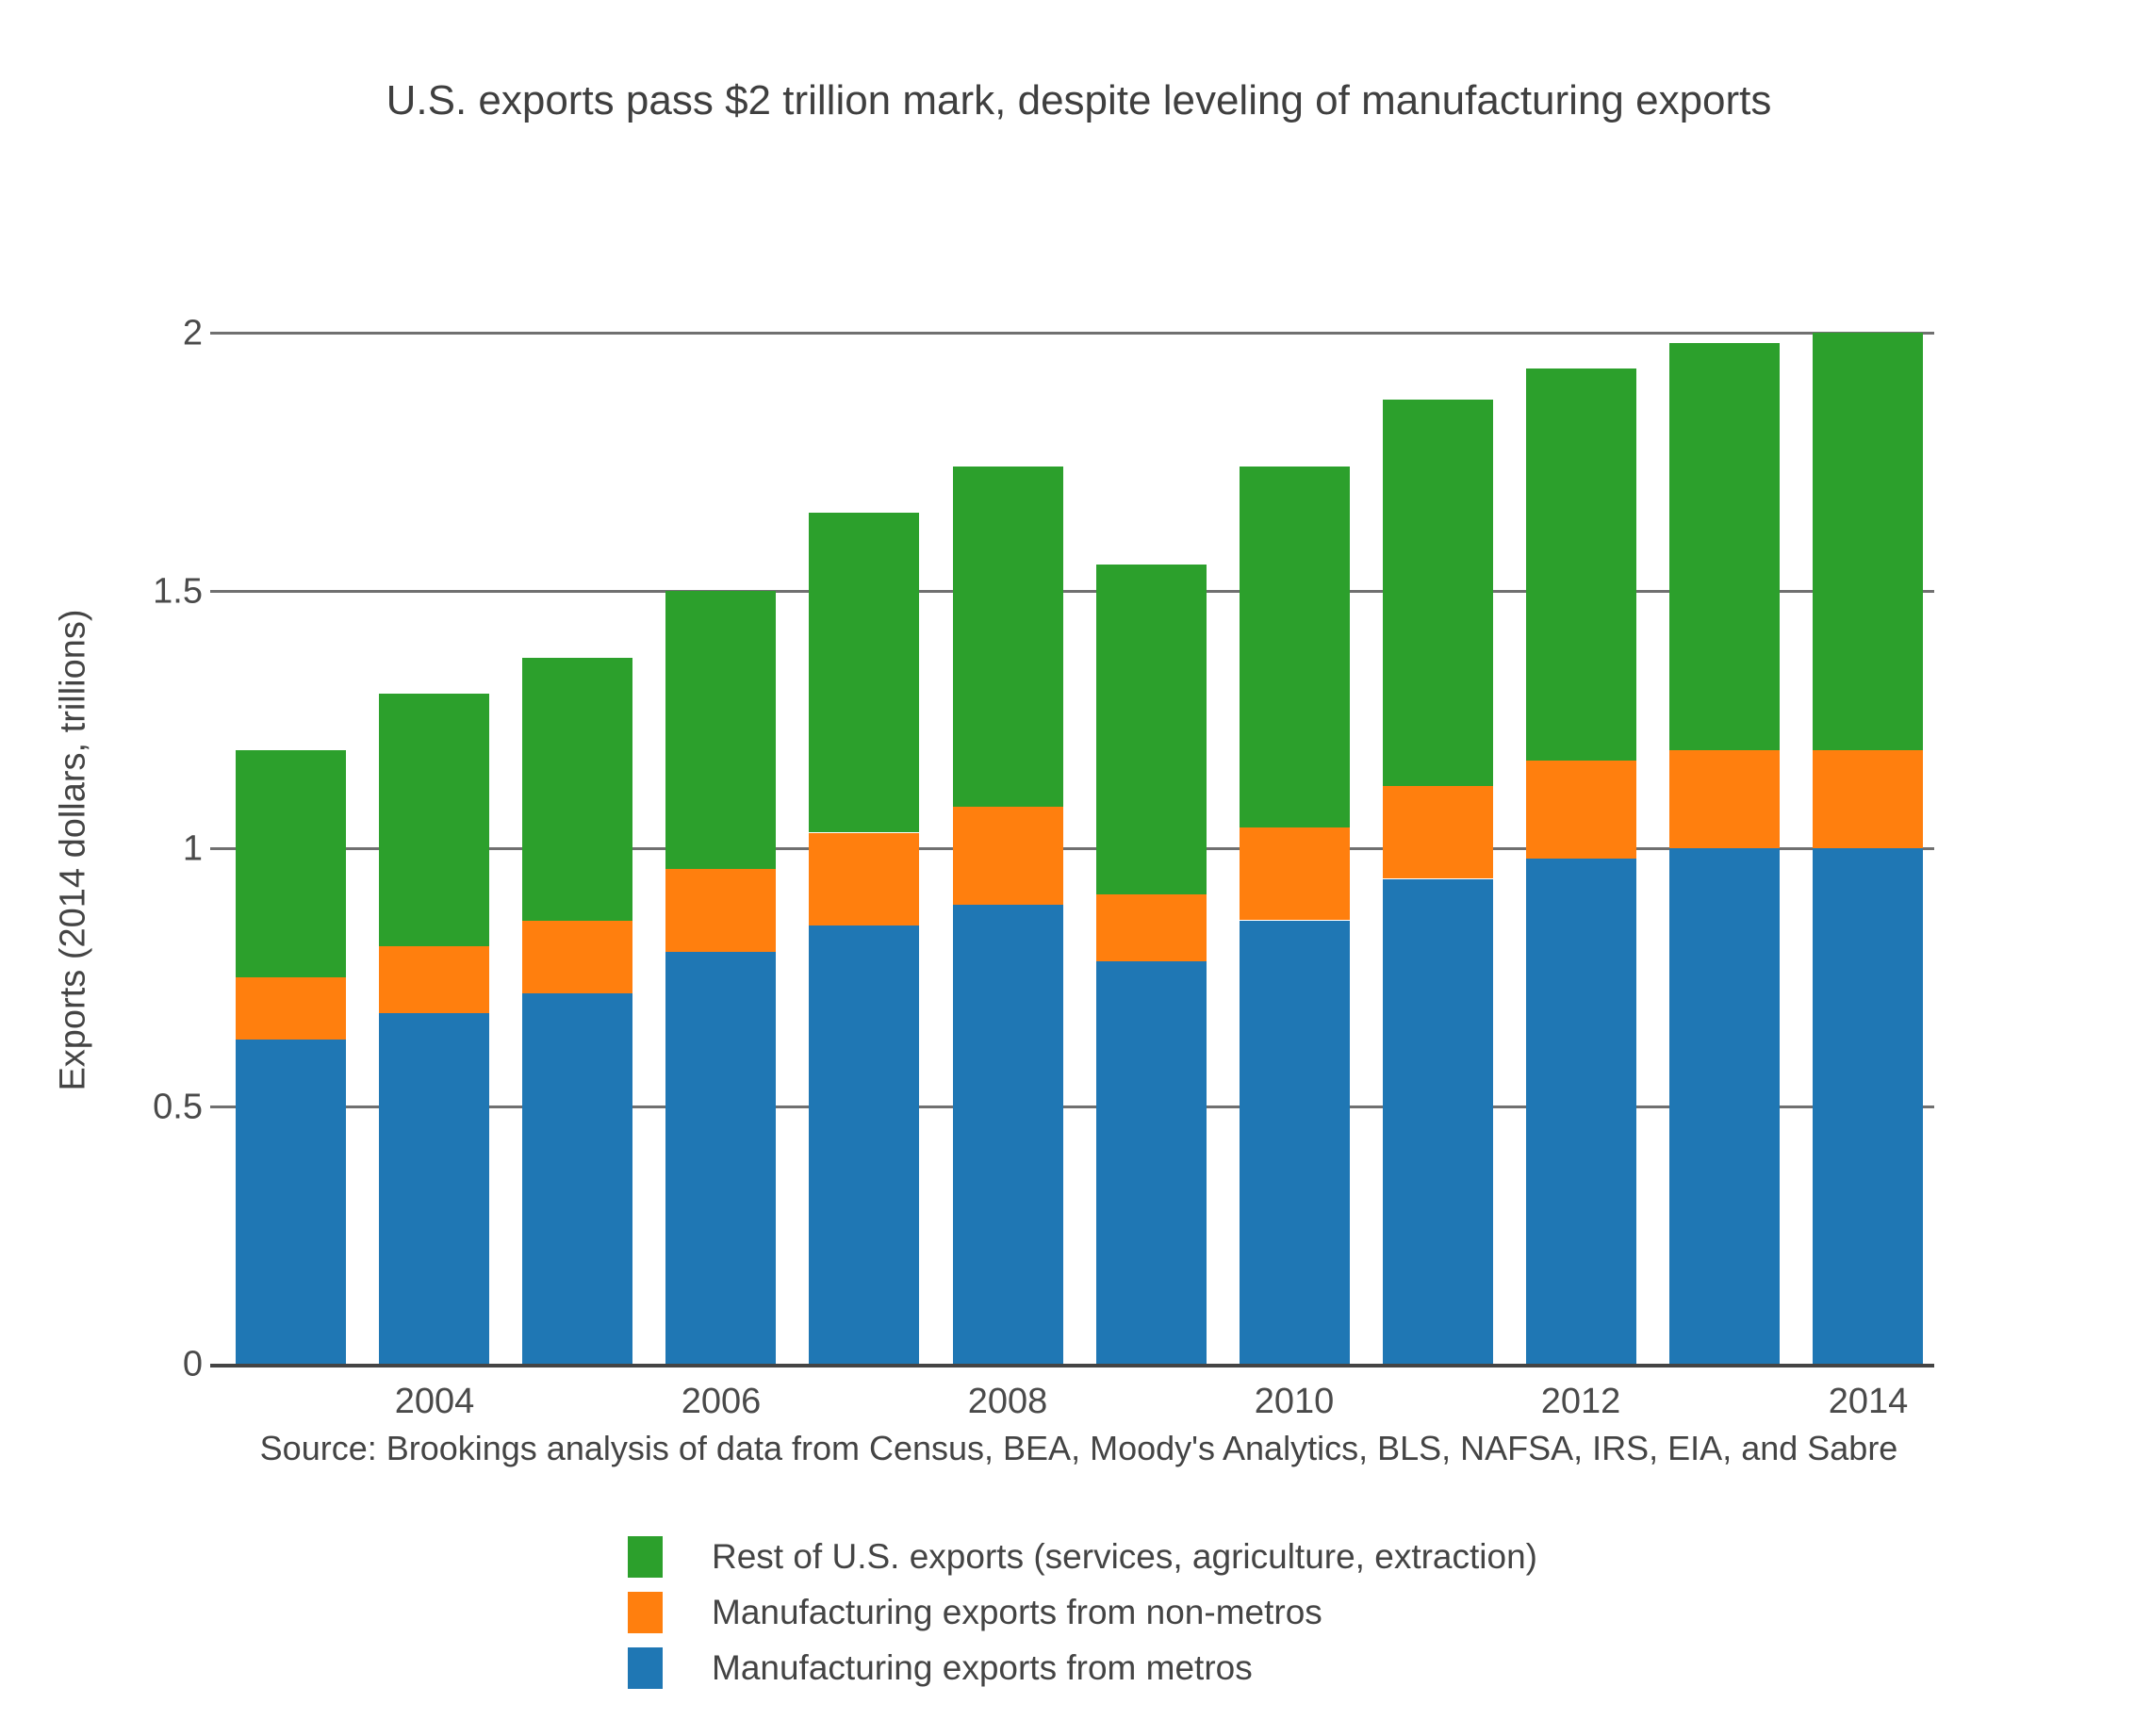 The height and width of the screenshot is (1736, 2135). I want to click on bar-segment-2004-rest, so click(434, 820).